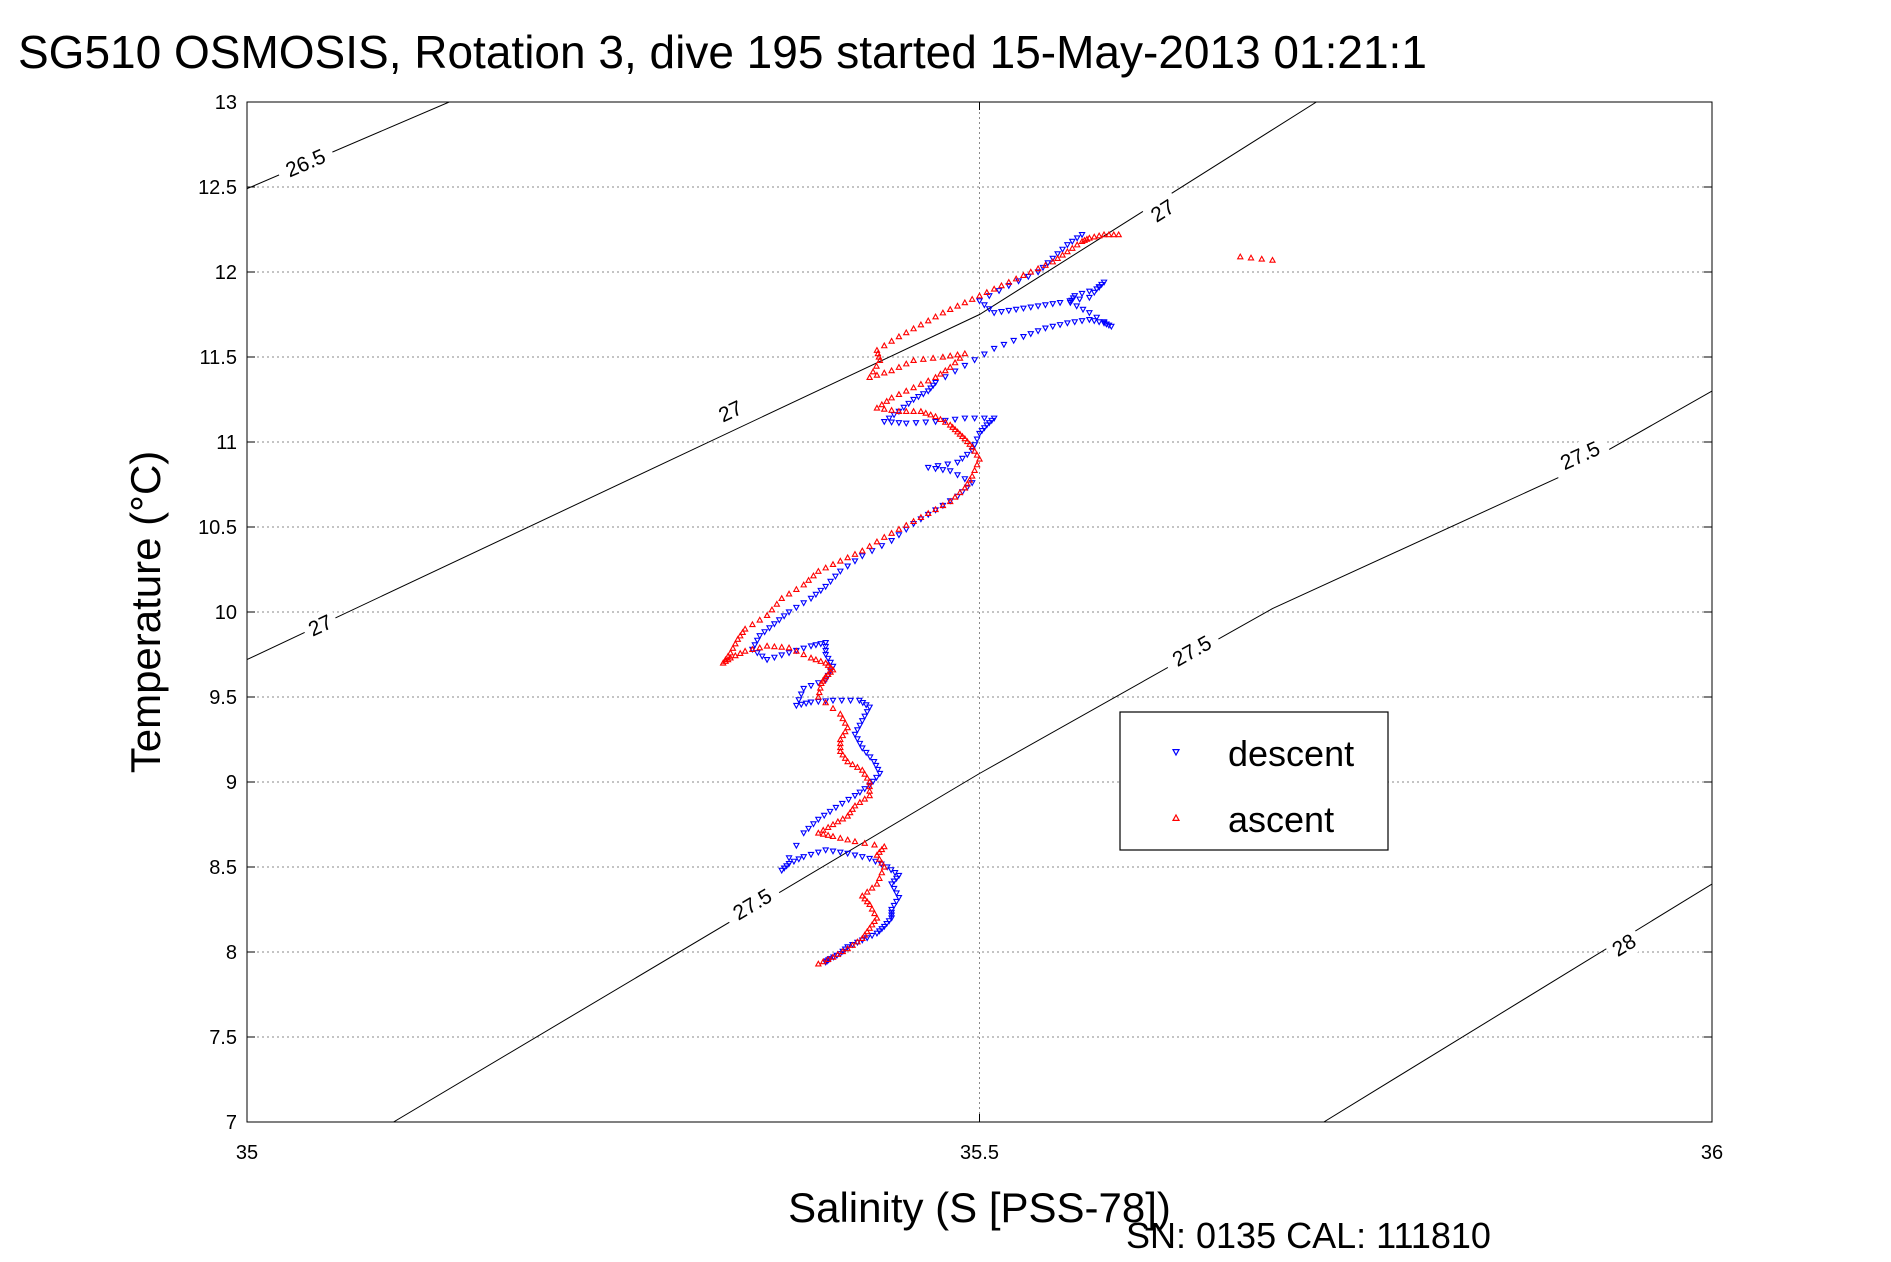 The image size is (1891, 1262). Describe the element at coordinates (1580, 455) in the screenshot. I see `contour-label-bg` at that location.